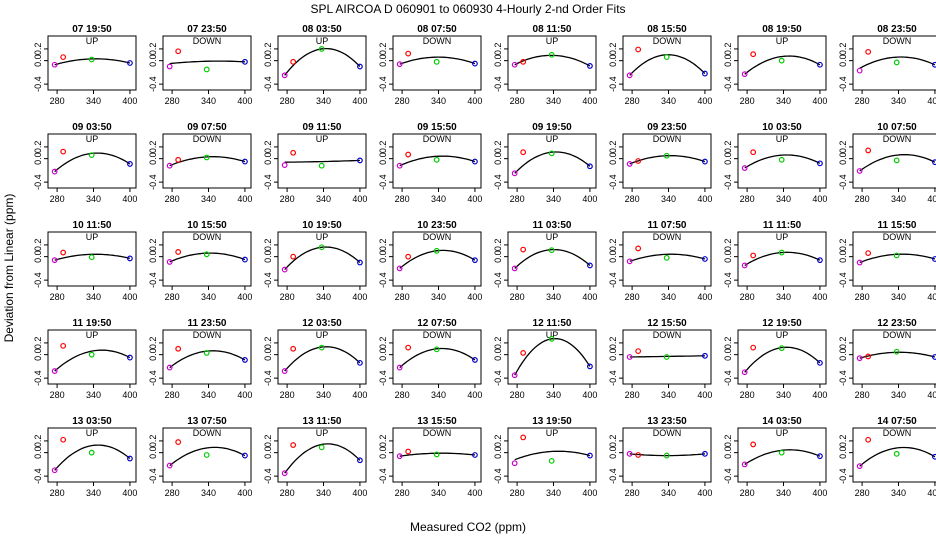 This screenshot has width=936, height=540. What do you see at coordinates (782, 29) in the screenshot?
I see `panel-title: 08 19:50` at bounding box center [782, 29].